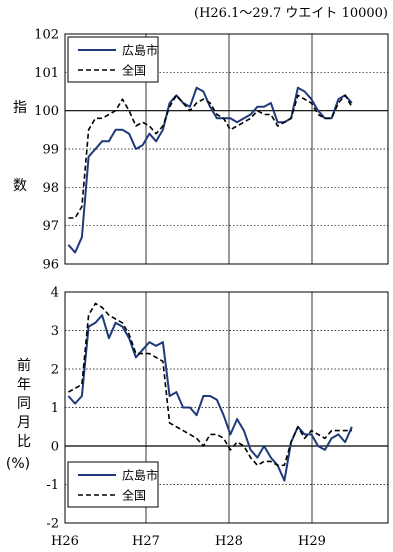  Describe the element at coordinates (55, 370) in the screenshot. I see `y-tick-label: 2` at that location.